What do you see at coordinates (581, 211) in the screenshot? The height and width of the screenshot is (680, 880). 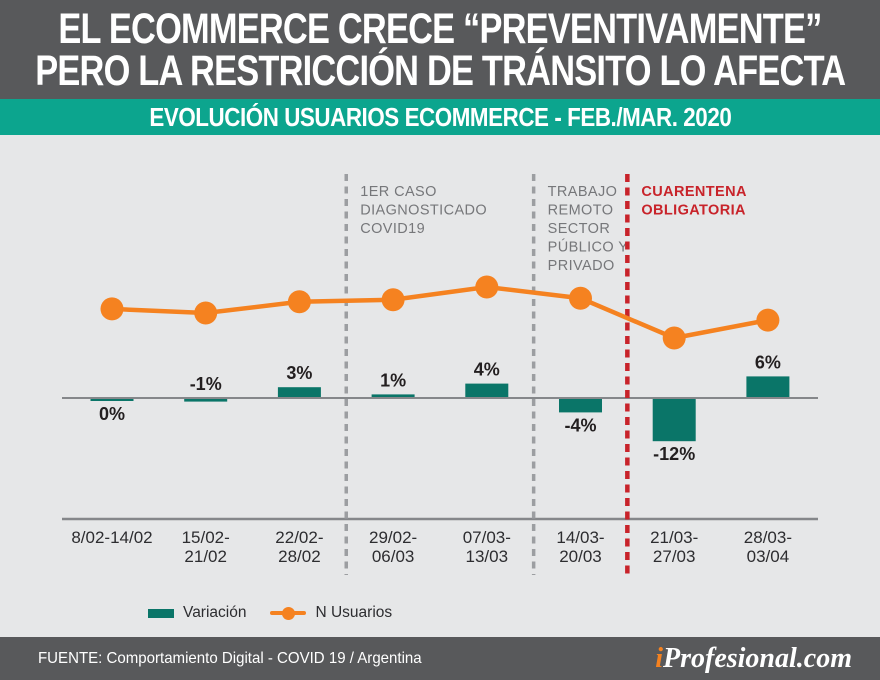 I see `annotation-text: REMOTO` at bounding box center [581, 211].